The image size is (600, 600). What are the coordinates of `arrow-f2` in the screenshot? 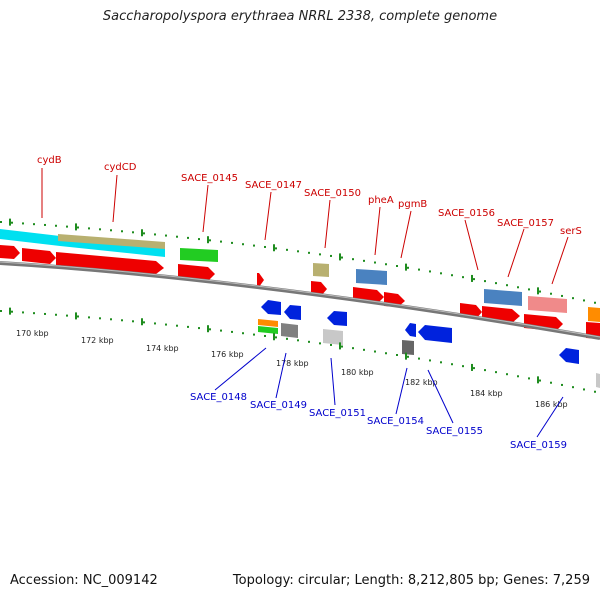 It's located at (39, 256).